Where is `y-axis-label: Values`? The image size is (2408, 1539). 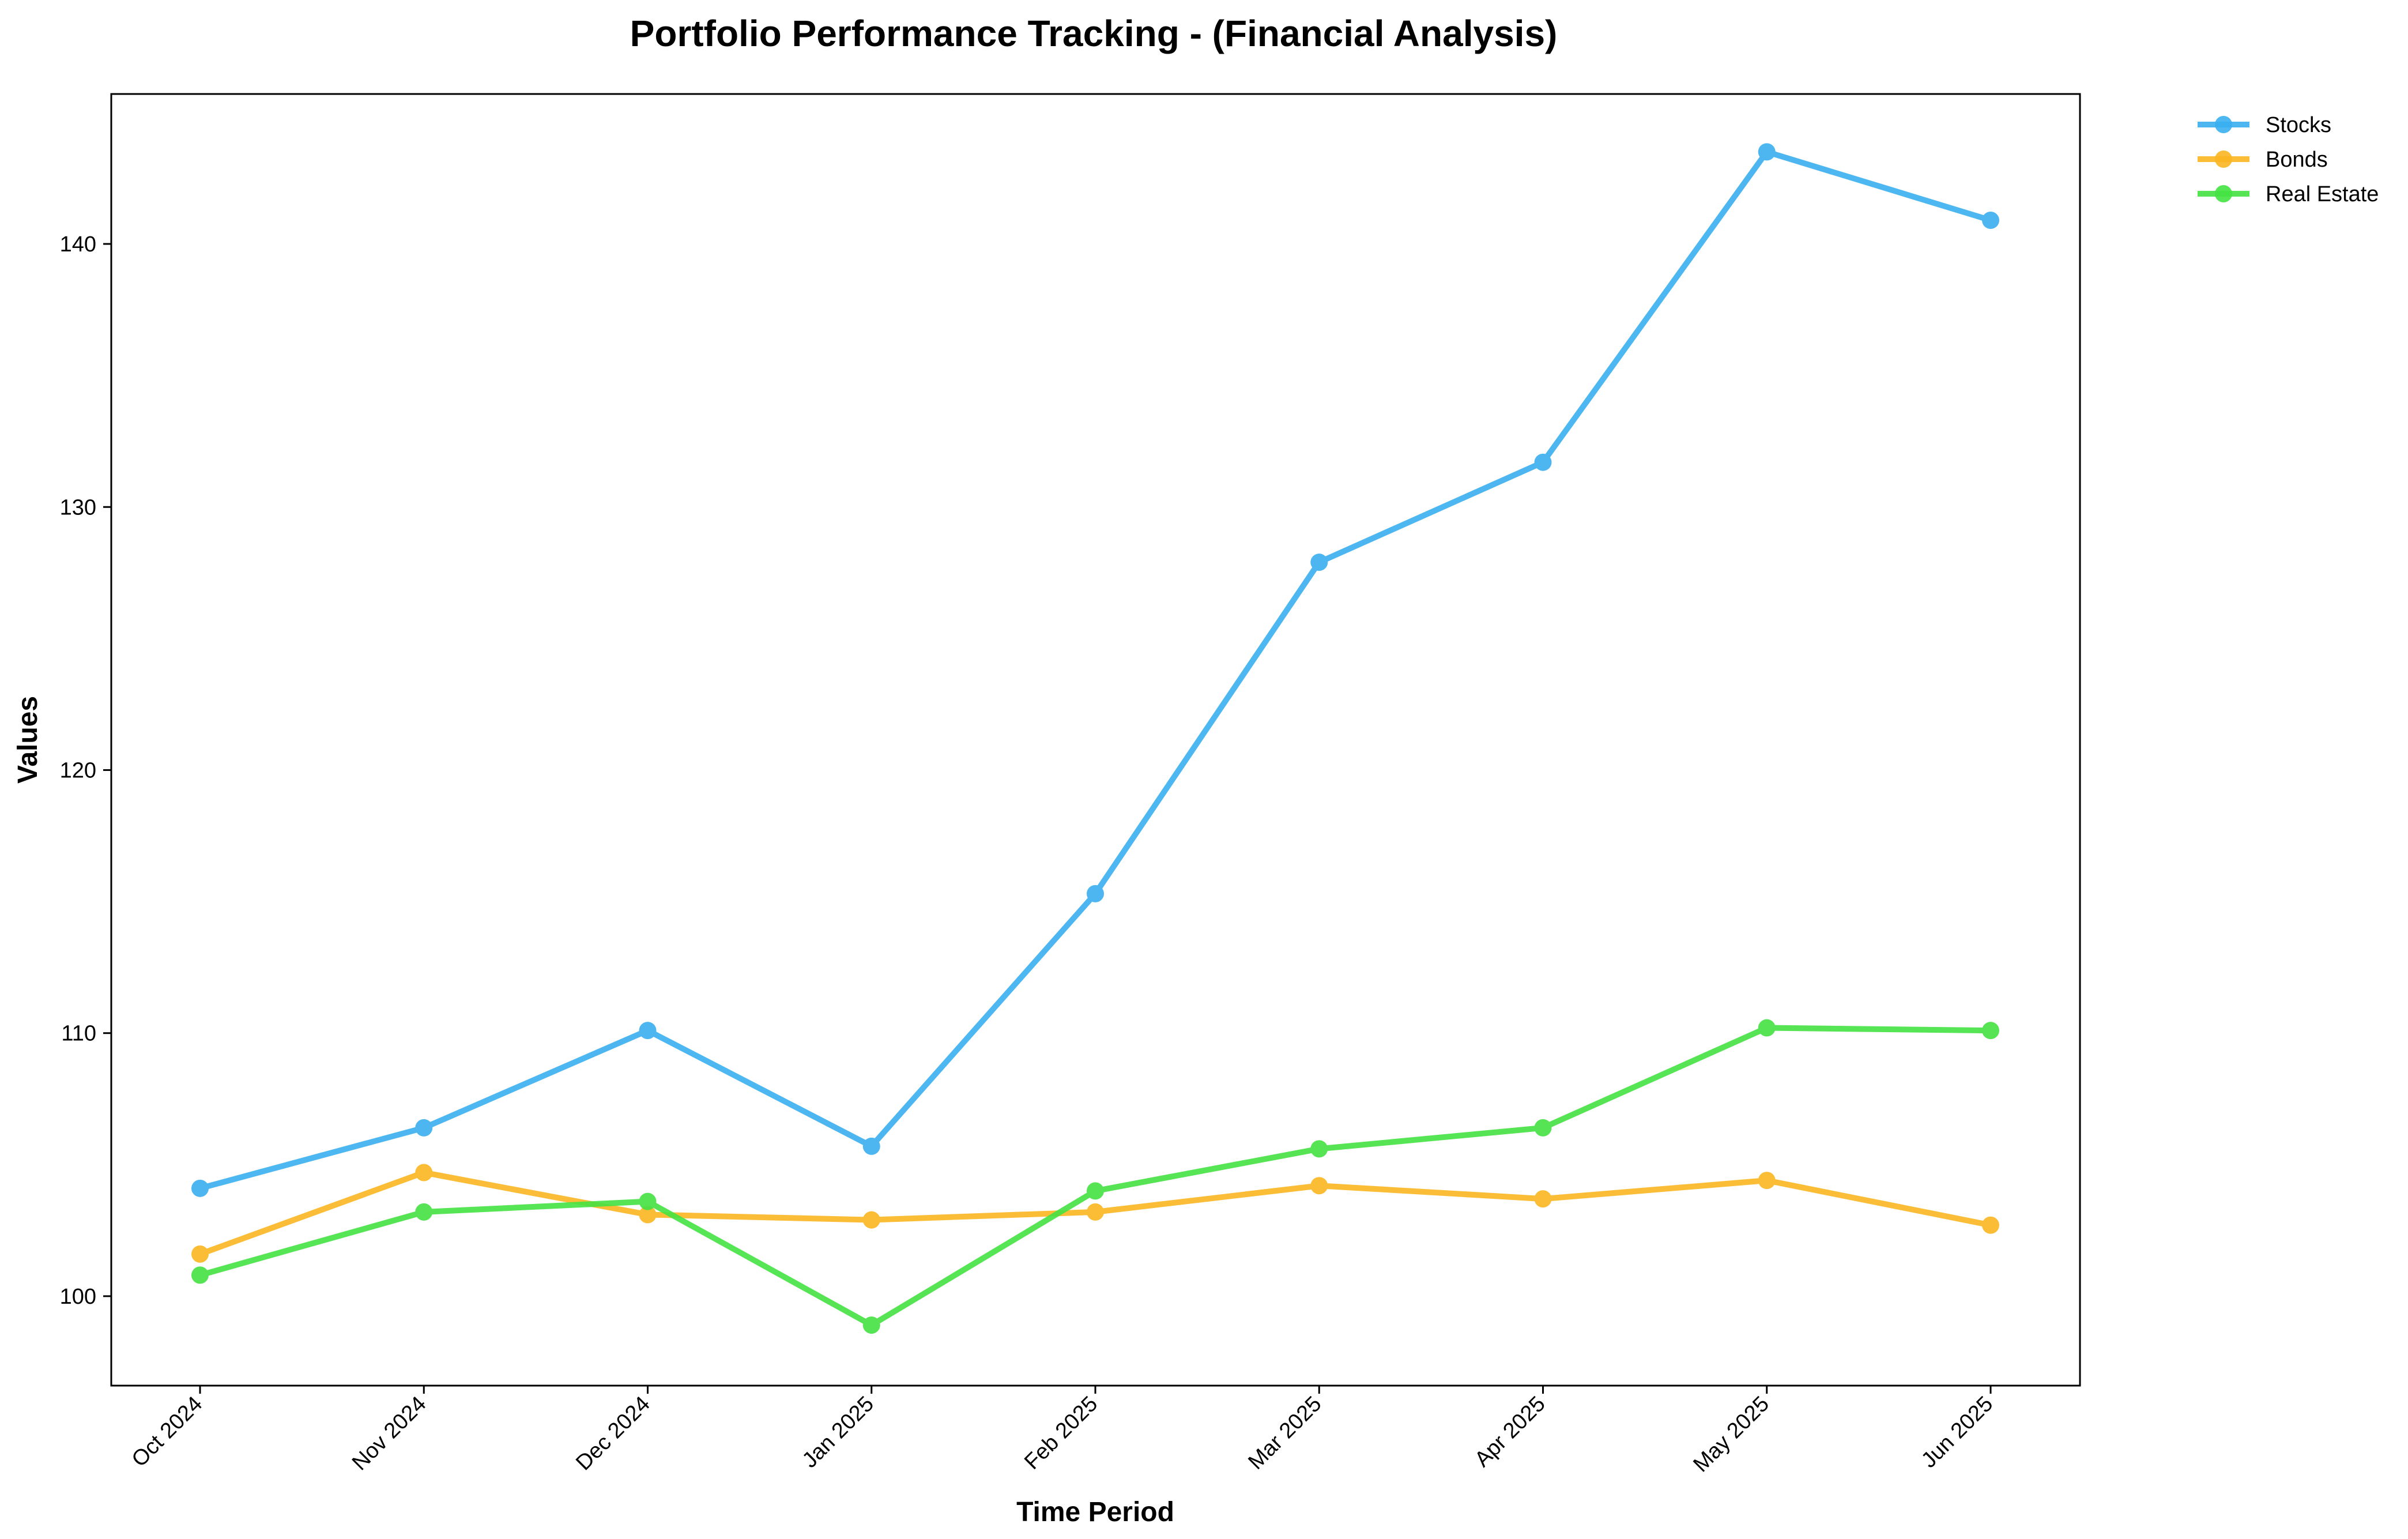
y-axis-label: Values is located at coordinates (28, 740).